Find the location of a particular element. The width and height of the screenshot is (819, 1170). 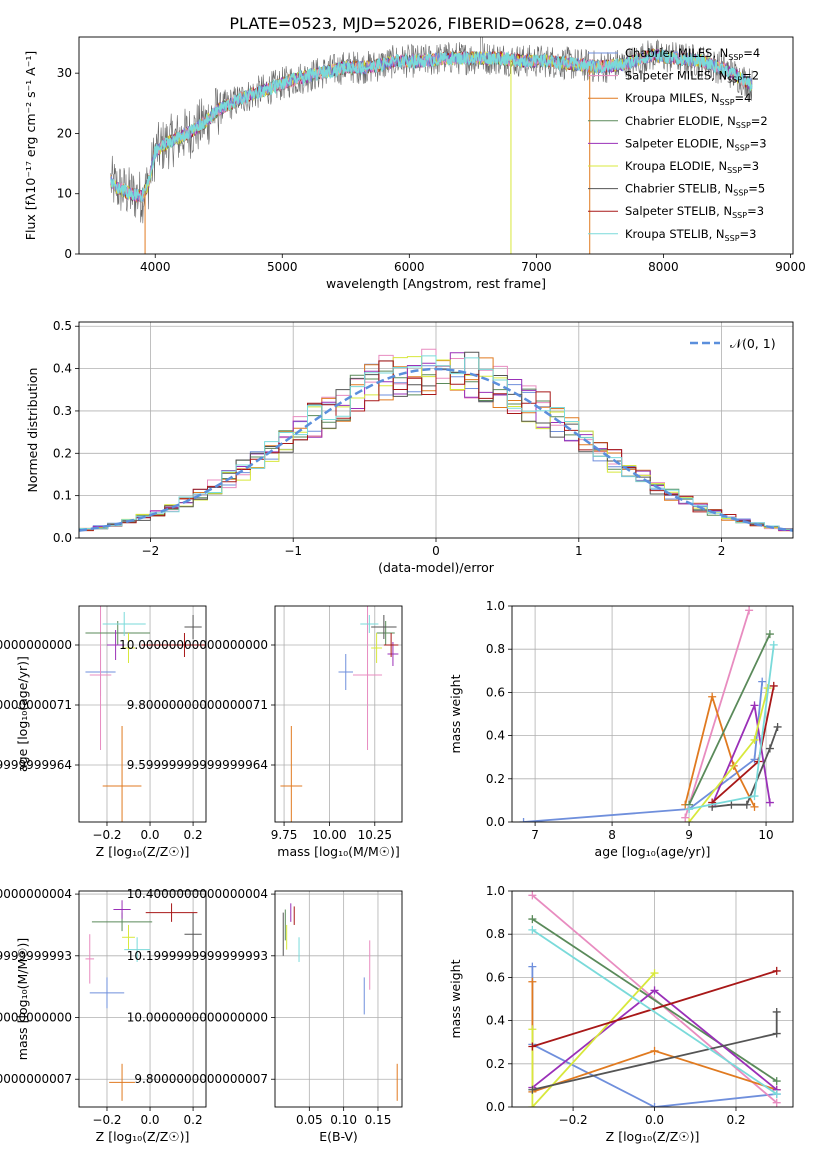

legend-label-salpeter_elodie: Salpeter ELODIE, NSSP=3 is located at coordinates (696, 144).